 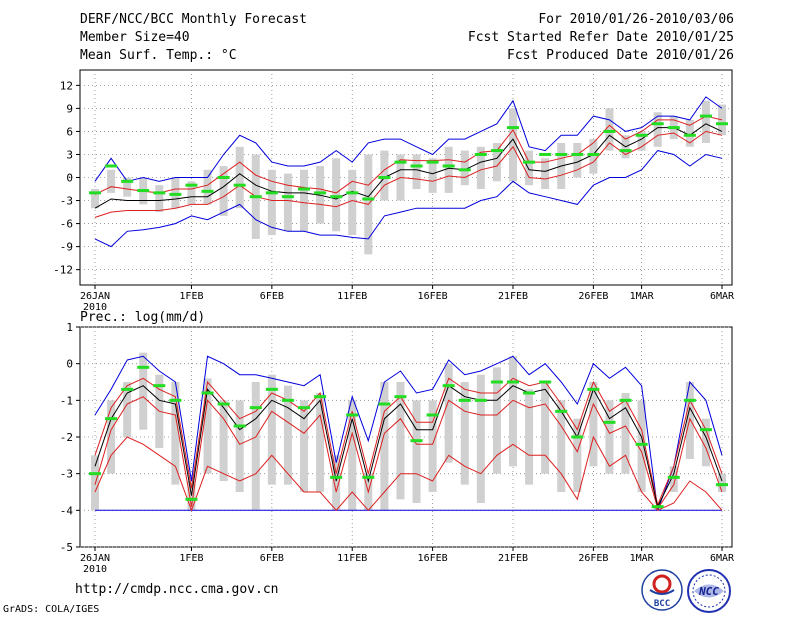 What do you see at coordinates (142, 317) in the screenshot?
I see `prec-panel-title: Prec.: log(mm/d)` at bounding box center [142, 317].